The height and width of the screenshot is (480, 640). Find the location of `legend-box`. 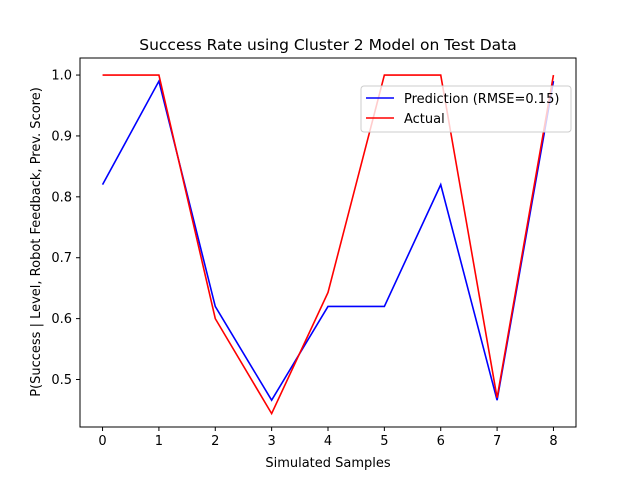

legend-box is located at coordinates (466, 109).